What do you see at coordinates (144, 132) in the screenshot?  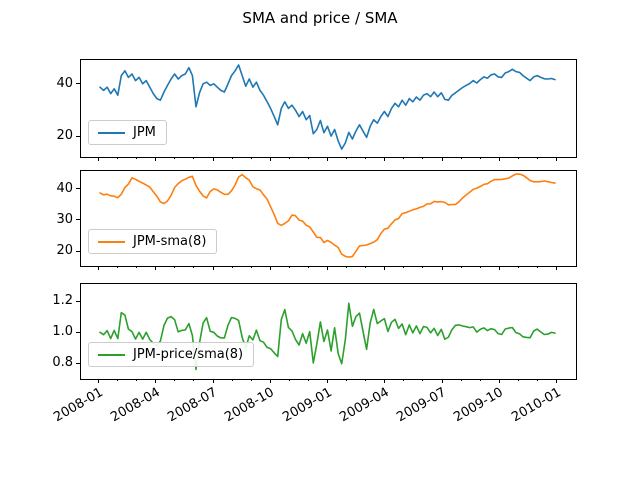 I see `price-legend-label: JPM` at bounding box center [144, 132].